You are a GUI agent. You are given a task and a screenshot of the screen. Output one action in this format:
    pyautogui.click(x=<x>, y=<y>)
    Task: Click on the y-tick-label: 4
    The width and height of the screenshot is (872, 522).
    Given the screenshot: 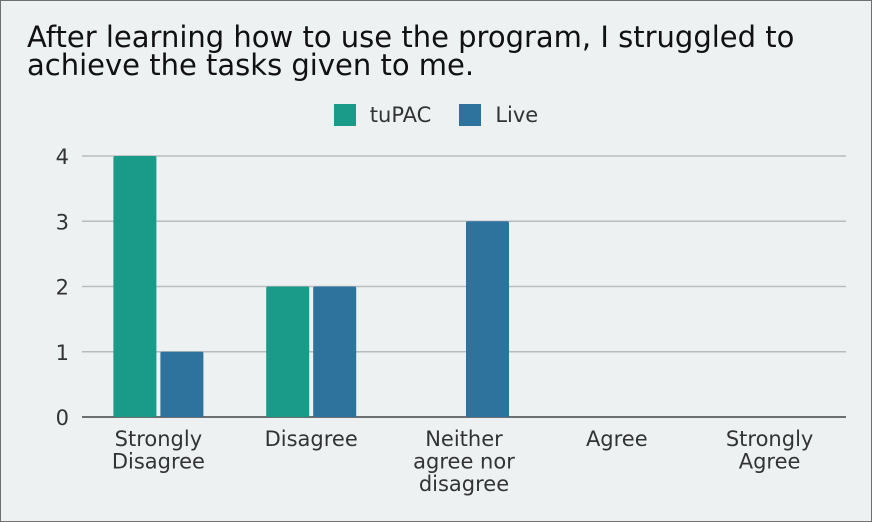 What is the action you would take?
    pyautogui.click(x=62, y=157)
    